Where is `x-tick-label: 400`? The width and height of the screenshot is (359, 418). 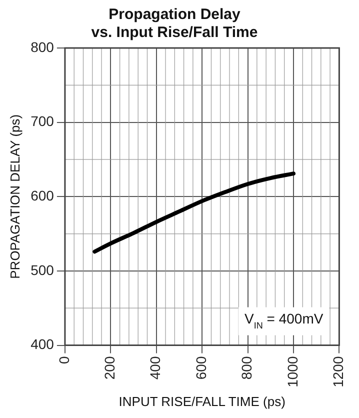 x-tick-label: 400 is located at coordinates (155, 368).